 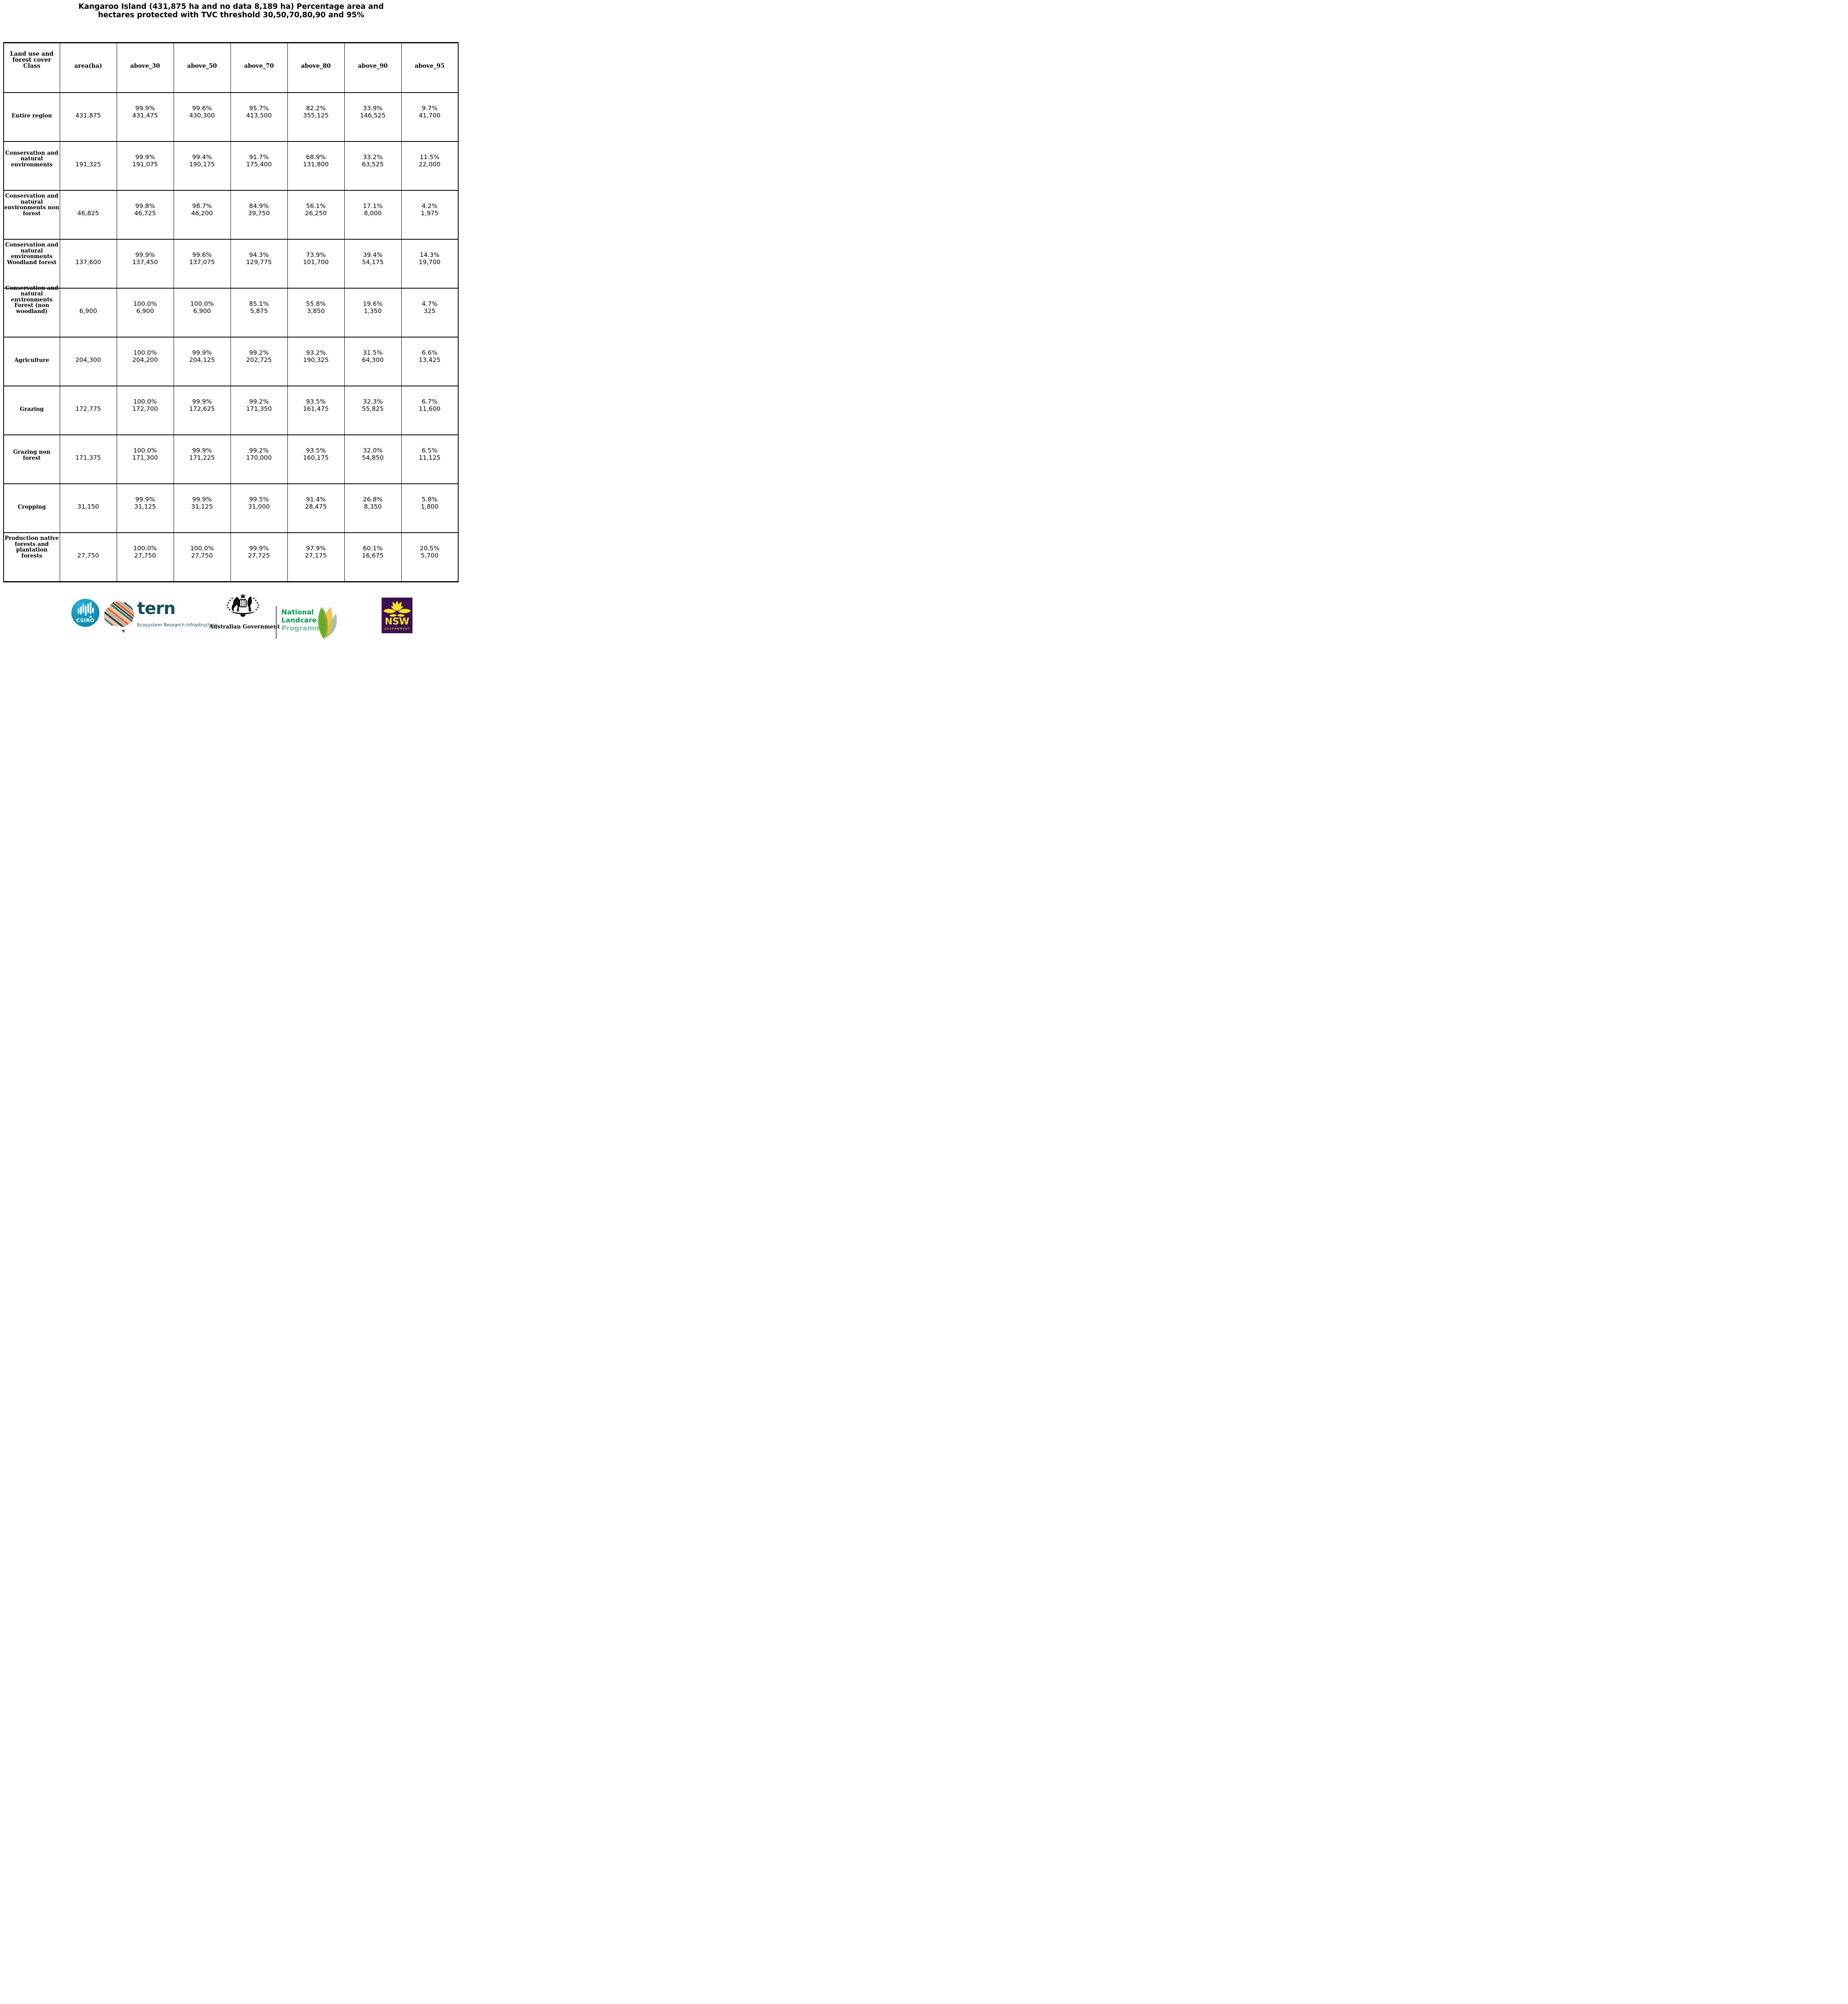 I want to click on percent-value: 6.5%, so click(x=430, y=451).